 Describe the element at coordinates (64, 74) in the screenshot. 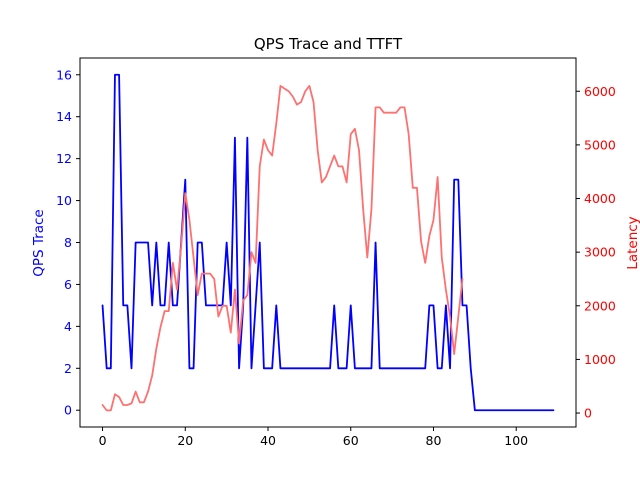

I see `y-left-tick-label: 16` at that location.